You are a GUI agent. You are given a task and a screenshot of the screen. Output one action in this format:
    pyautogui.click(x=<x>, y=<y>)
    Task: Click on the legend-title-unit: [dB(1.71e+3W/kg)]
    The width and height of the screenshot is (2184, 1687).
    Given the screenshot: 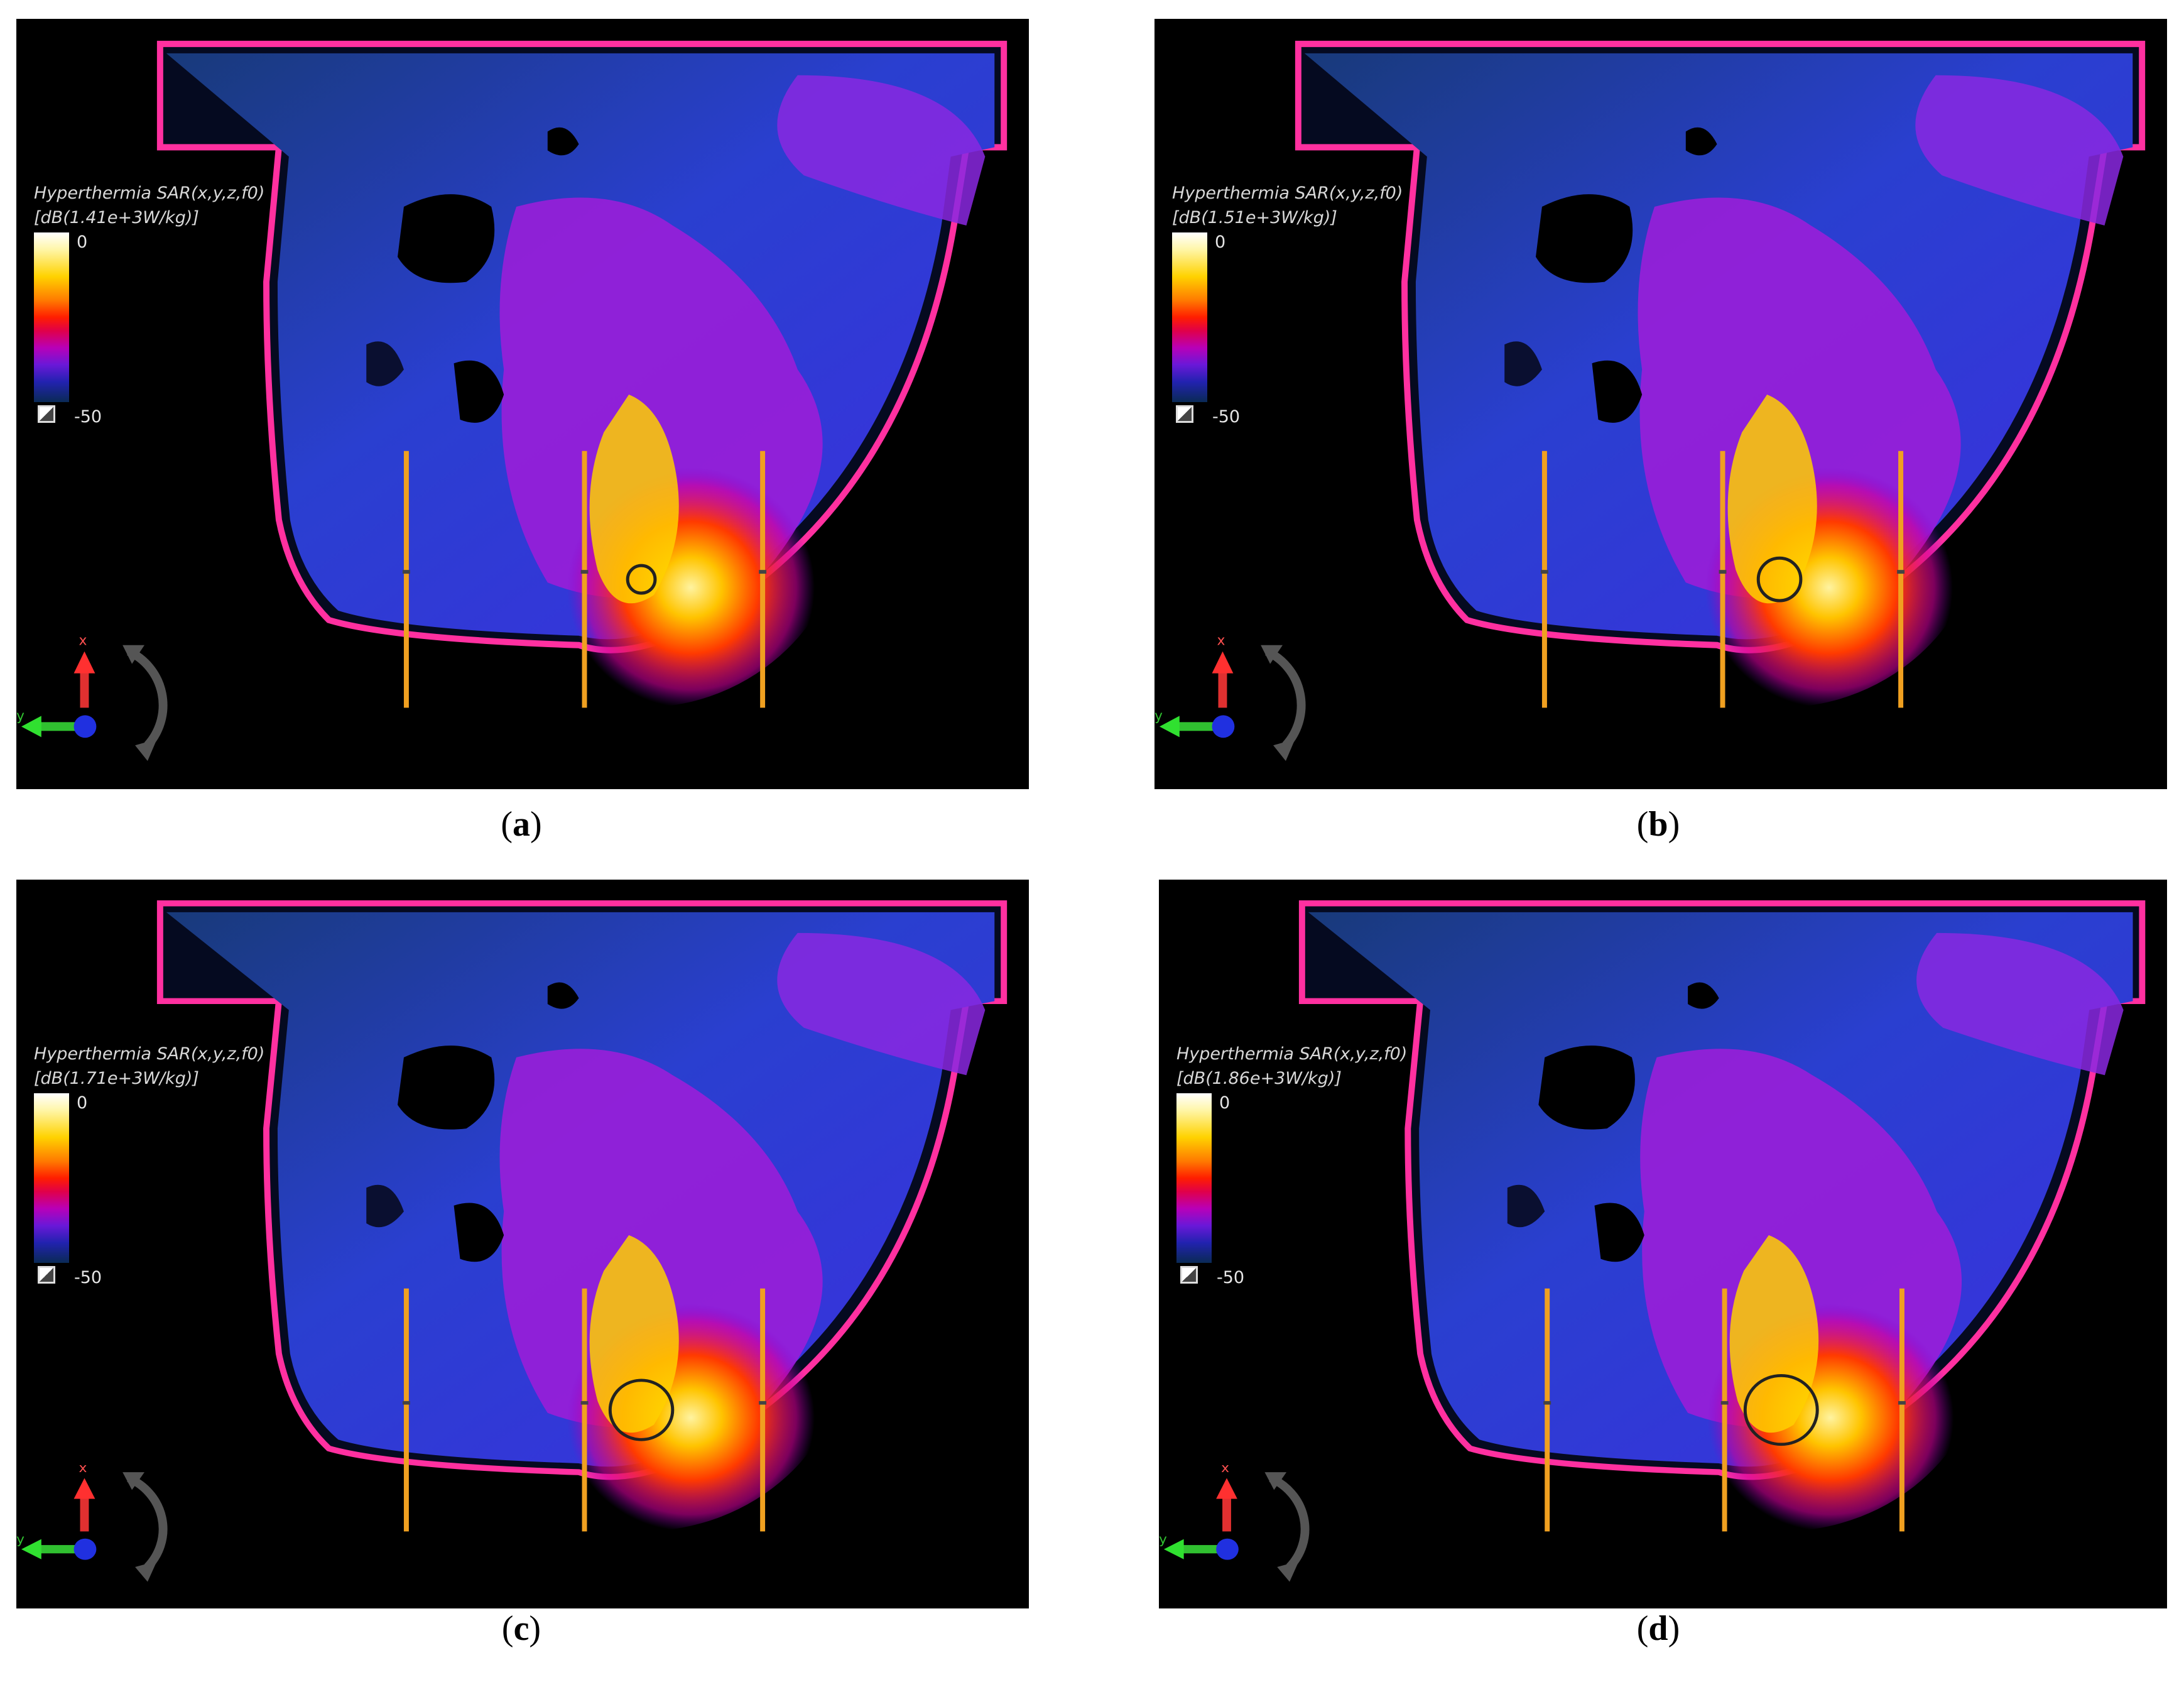 What is the action you would take?
    pyautogui.click(x=116, y=1079)
    